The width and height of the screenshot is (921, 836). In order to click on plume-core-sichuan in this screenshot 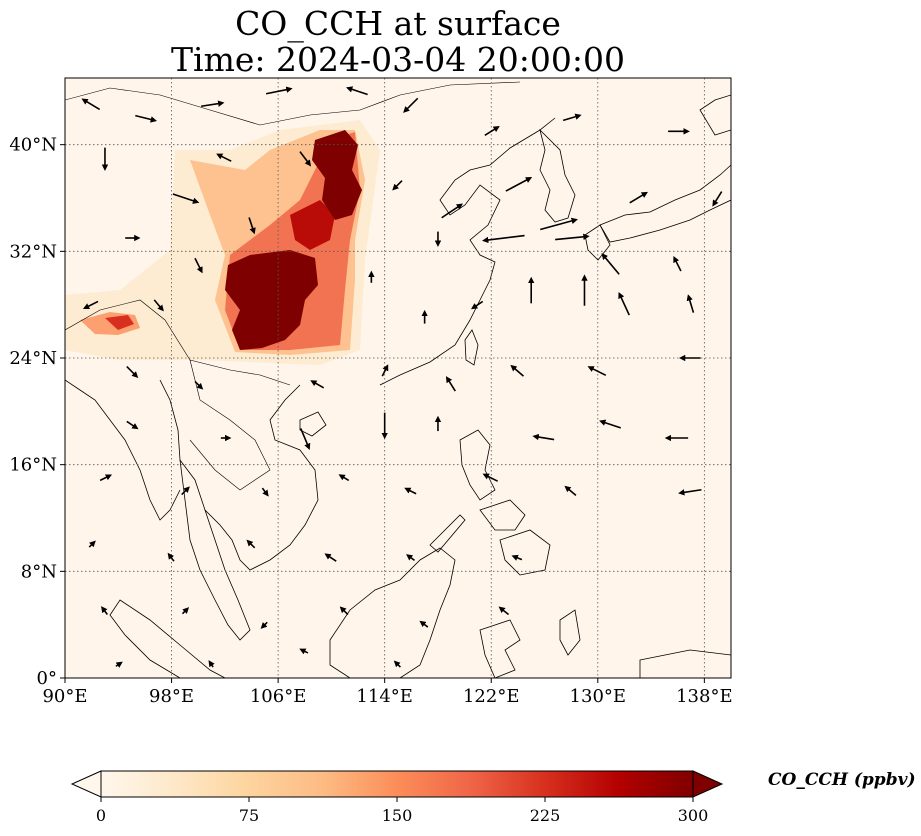, I will do `click(271, 300)`.